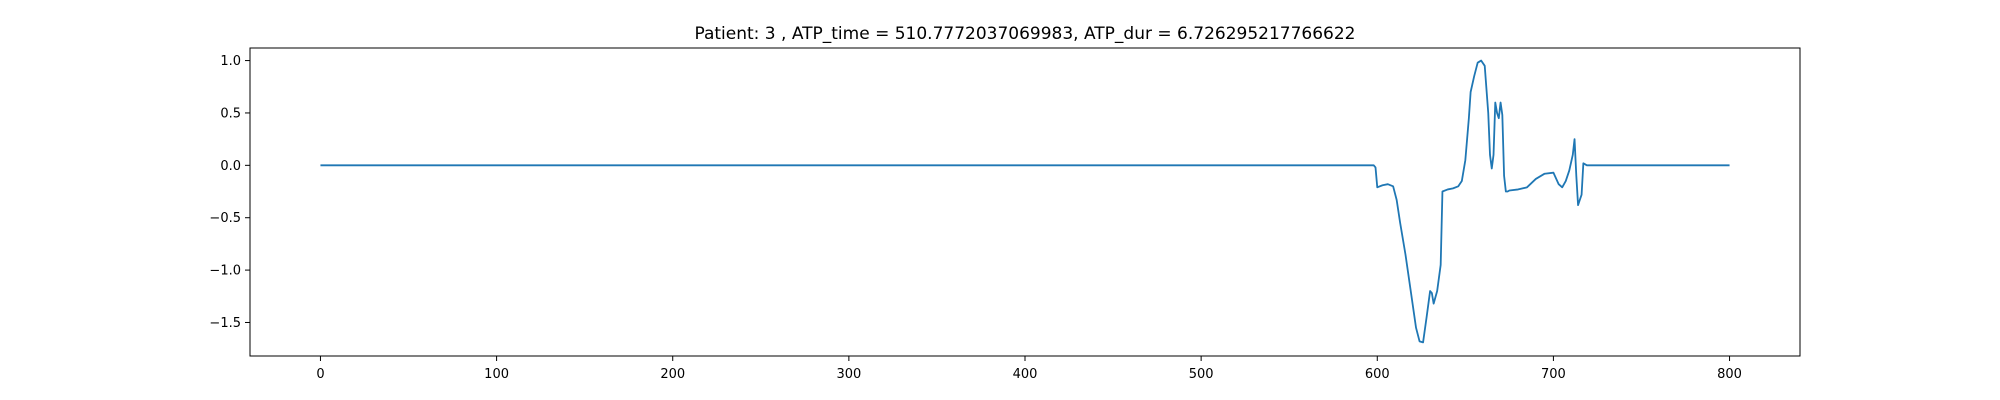  Describe the element at coordinates (225, 323) in the screenshot. I see `y-tick-label: −1.5` at that location.